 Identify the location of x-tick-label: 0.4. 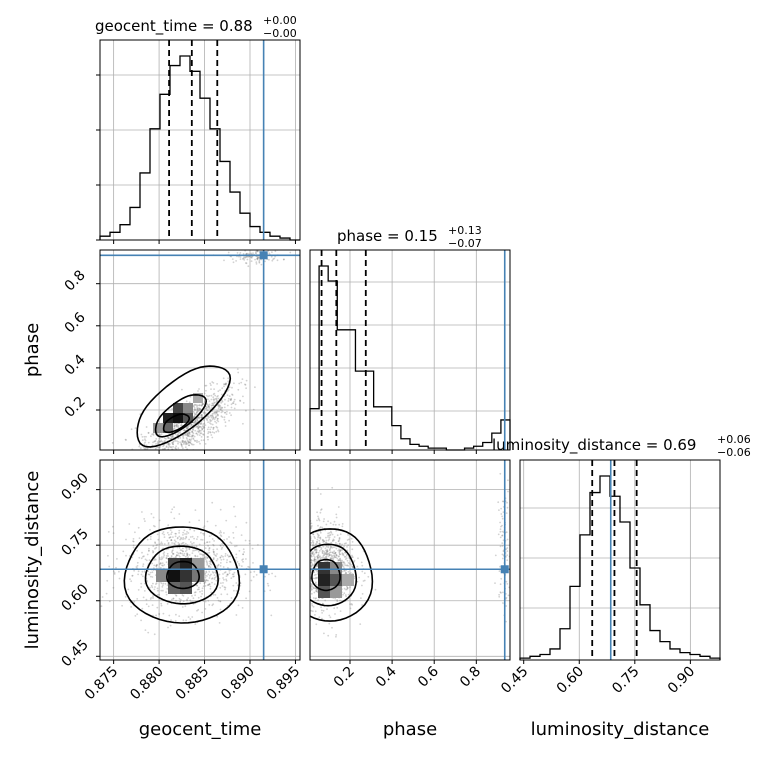
(386, 676).